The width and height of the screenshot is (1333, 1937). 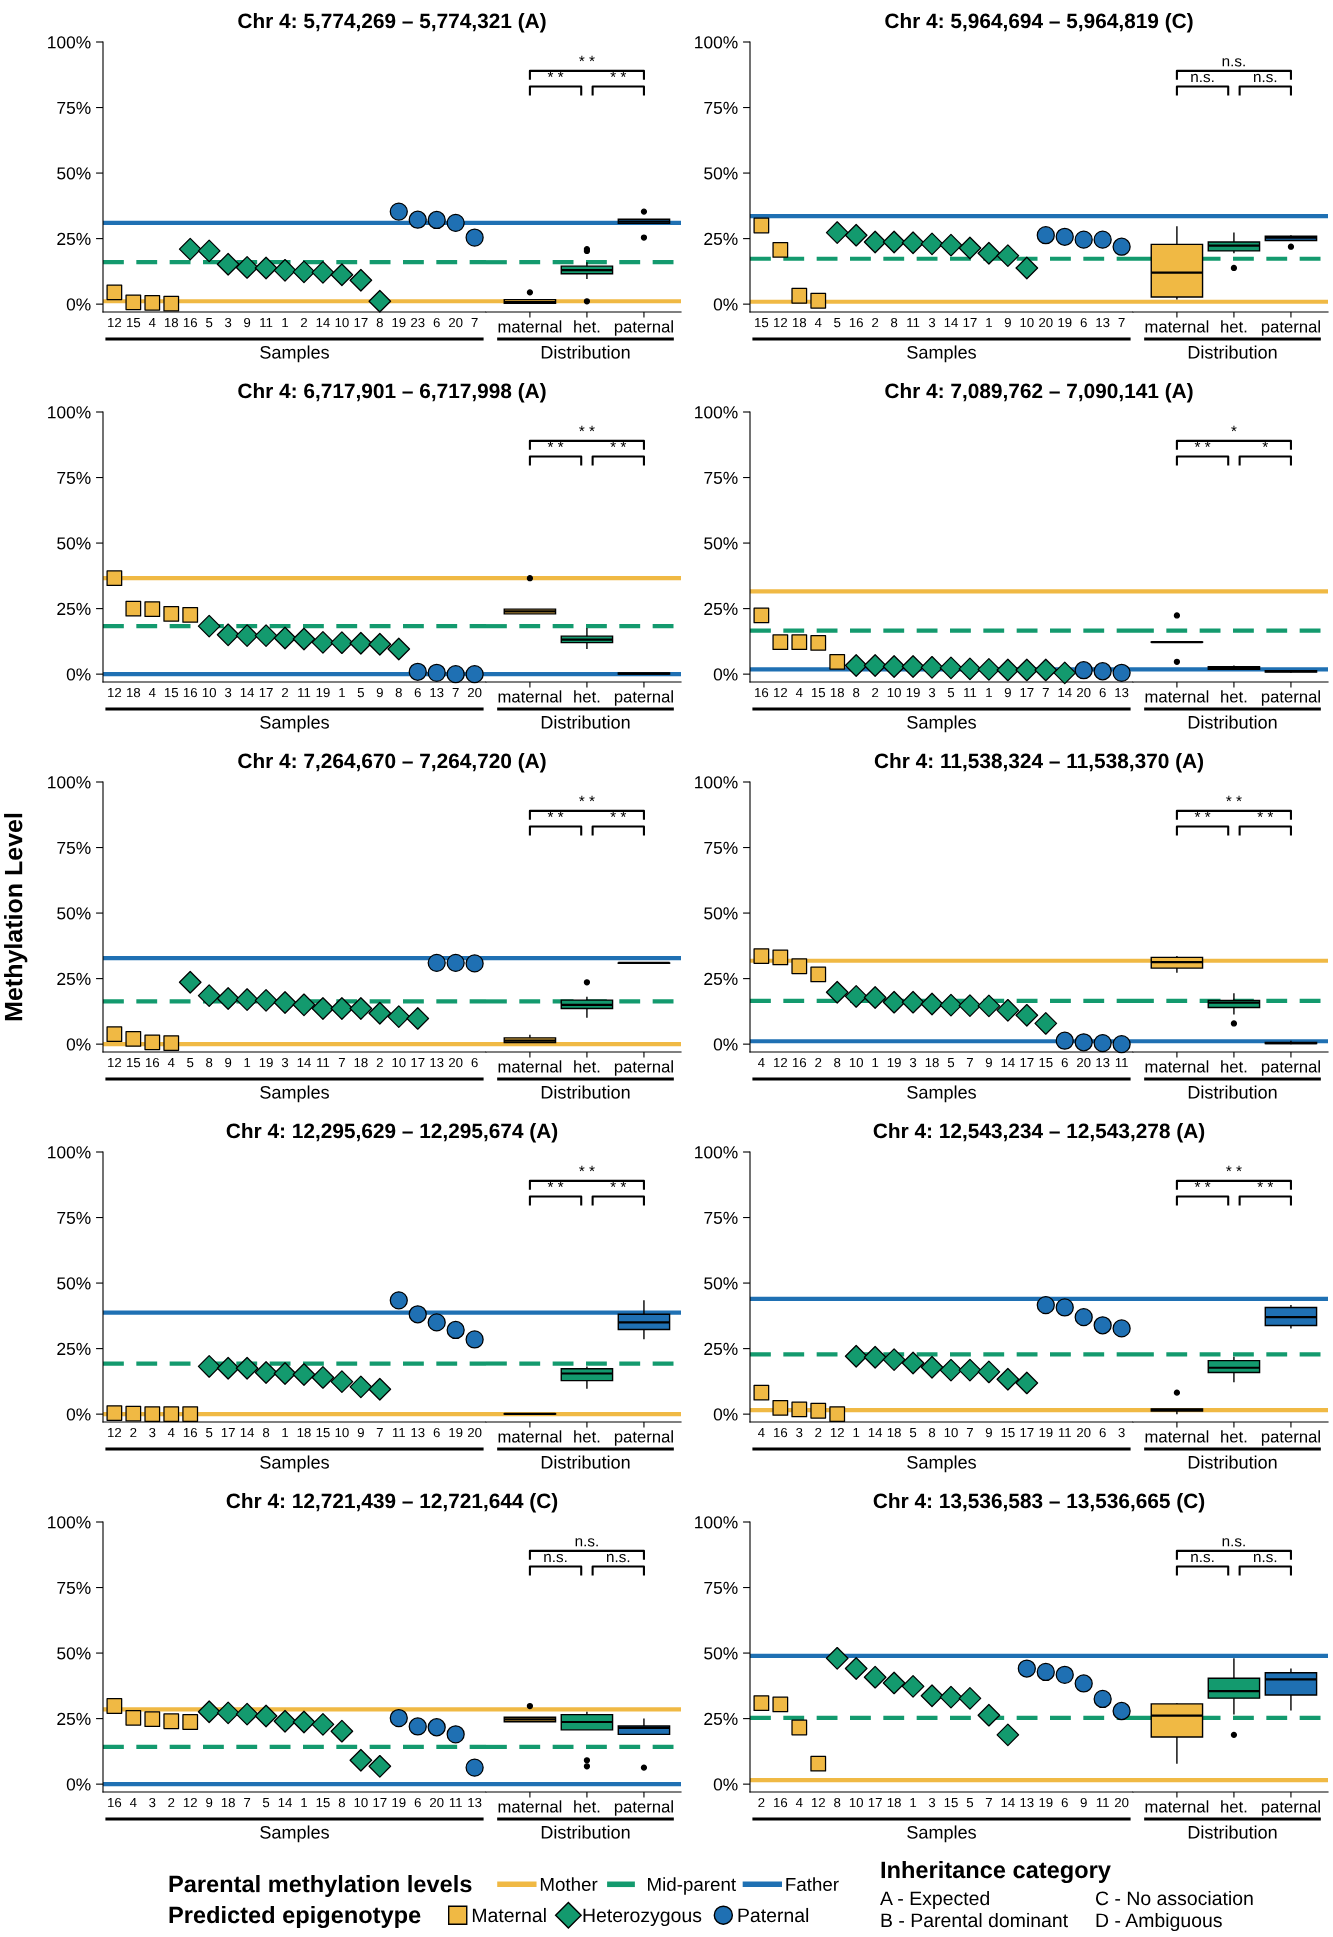 What do you see at coordinates (115, 1062) in the screenshot?
I see `x-tick-label: 12` at bounding box center [115, 1062].